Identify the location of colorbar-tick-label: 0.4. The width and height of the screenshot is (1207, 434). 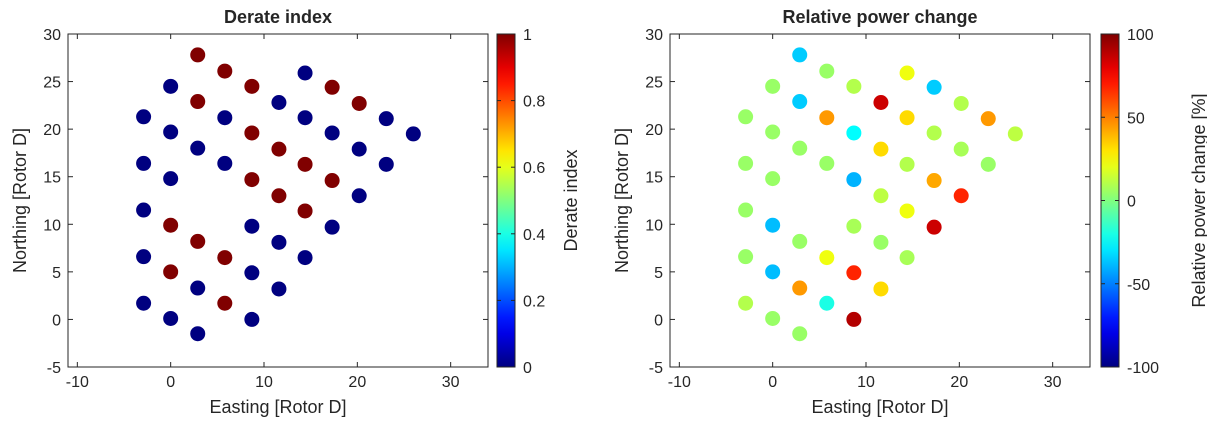
(534, 235).